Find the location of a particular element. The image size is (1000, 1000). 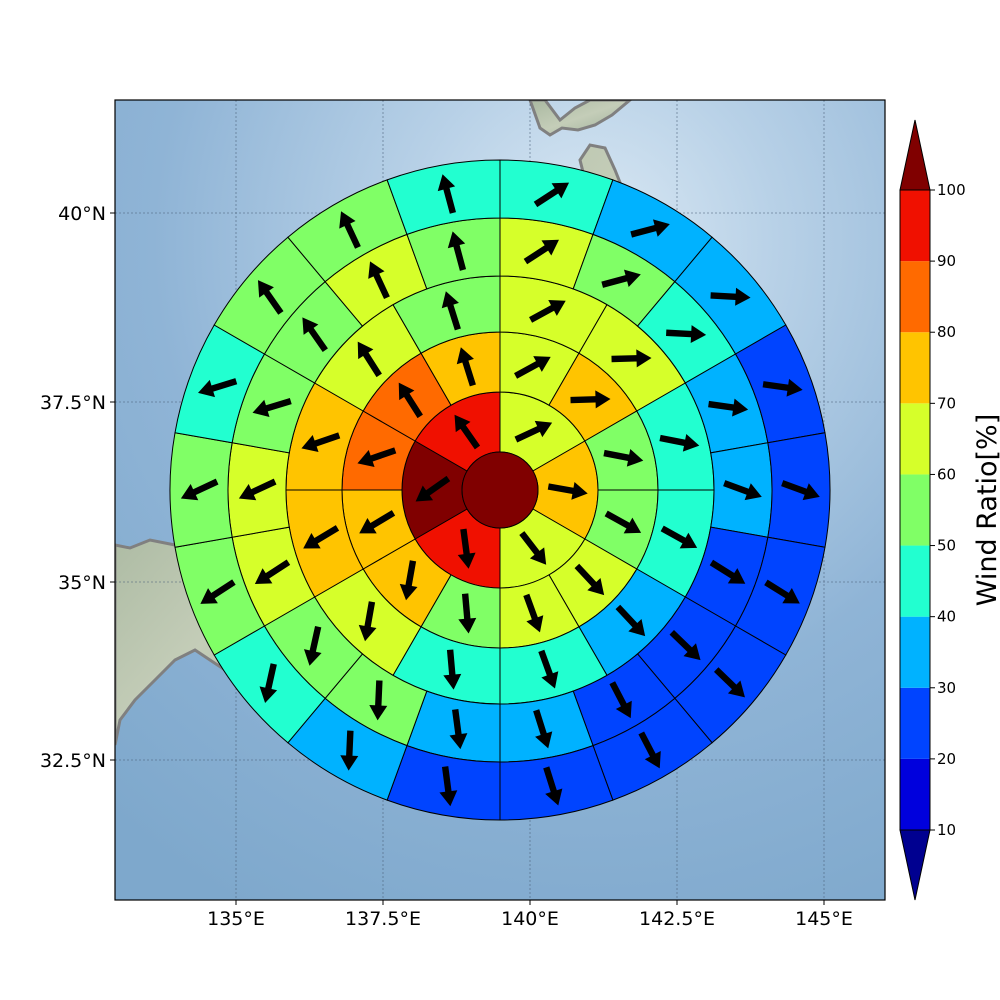

colorbar-tick-label-2: 30 is located at coordinates (946, 688).